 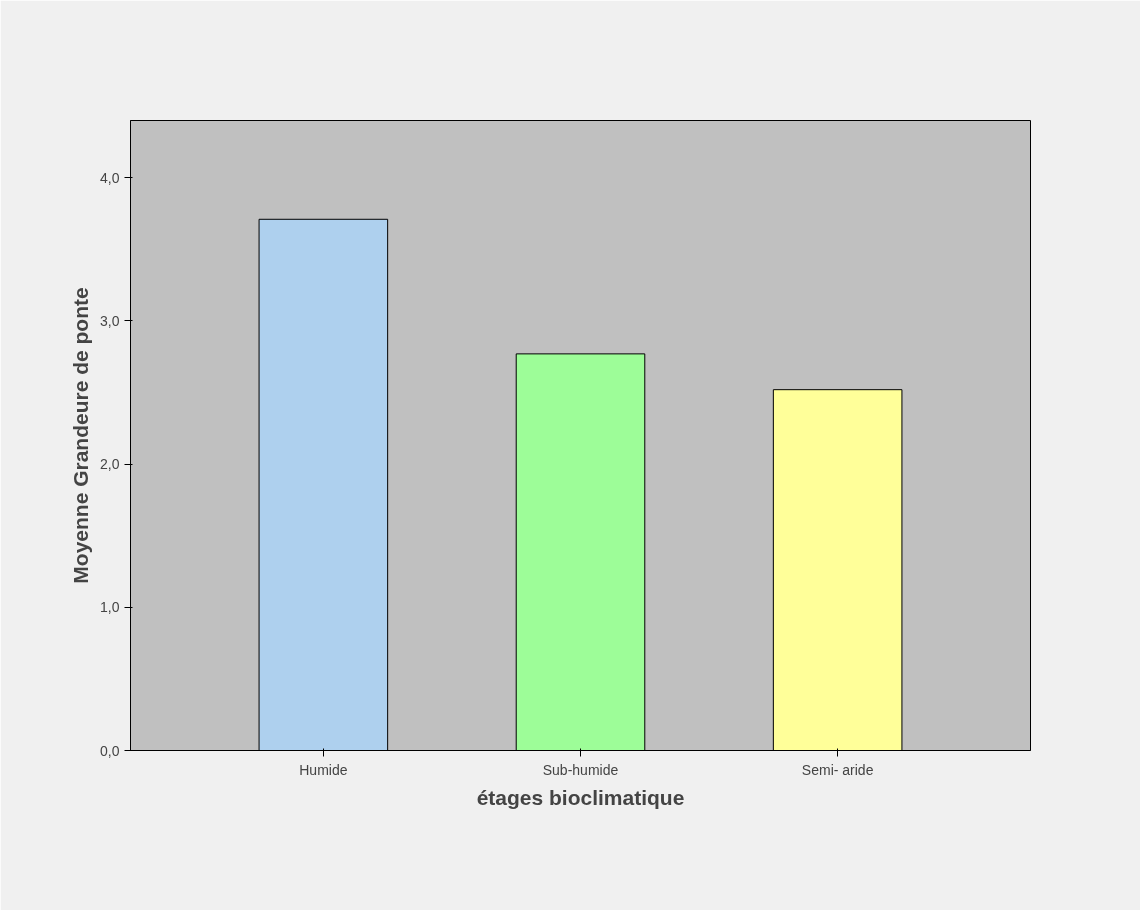 What do you see at coordinates (110, 320) in the screenshot?
I see `y-tick-label: 3,0` at bounding box center [110, 320].